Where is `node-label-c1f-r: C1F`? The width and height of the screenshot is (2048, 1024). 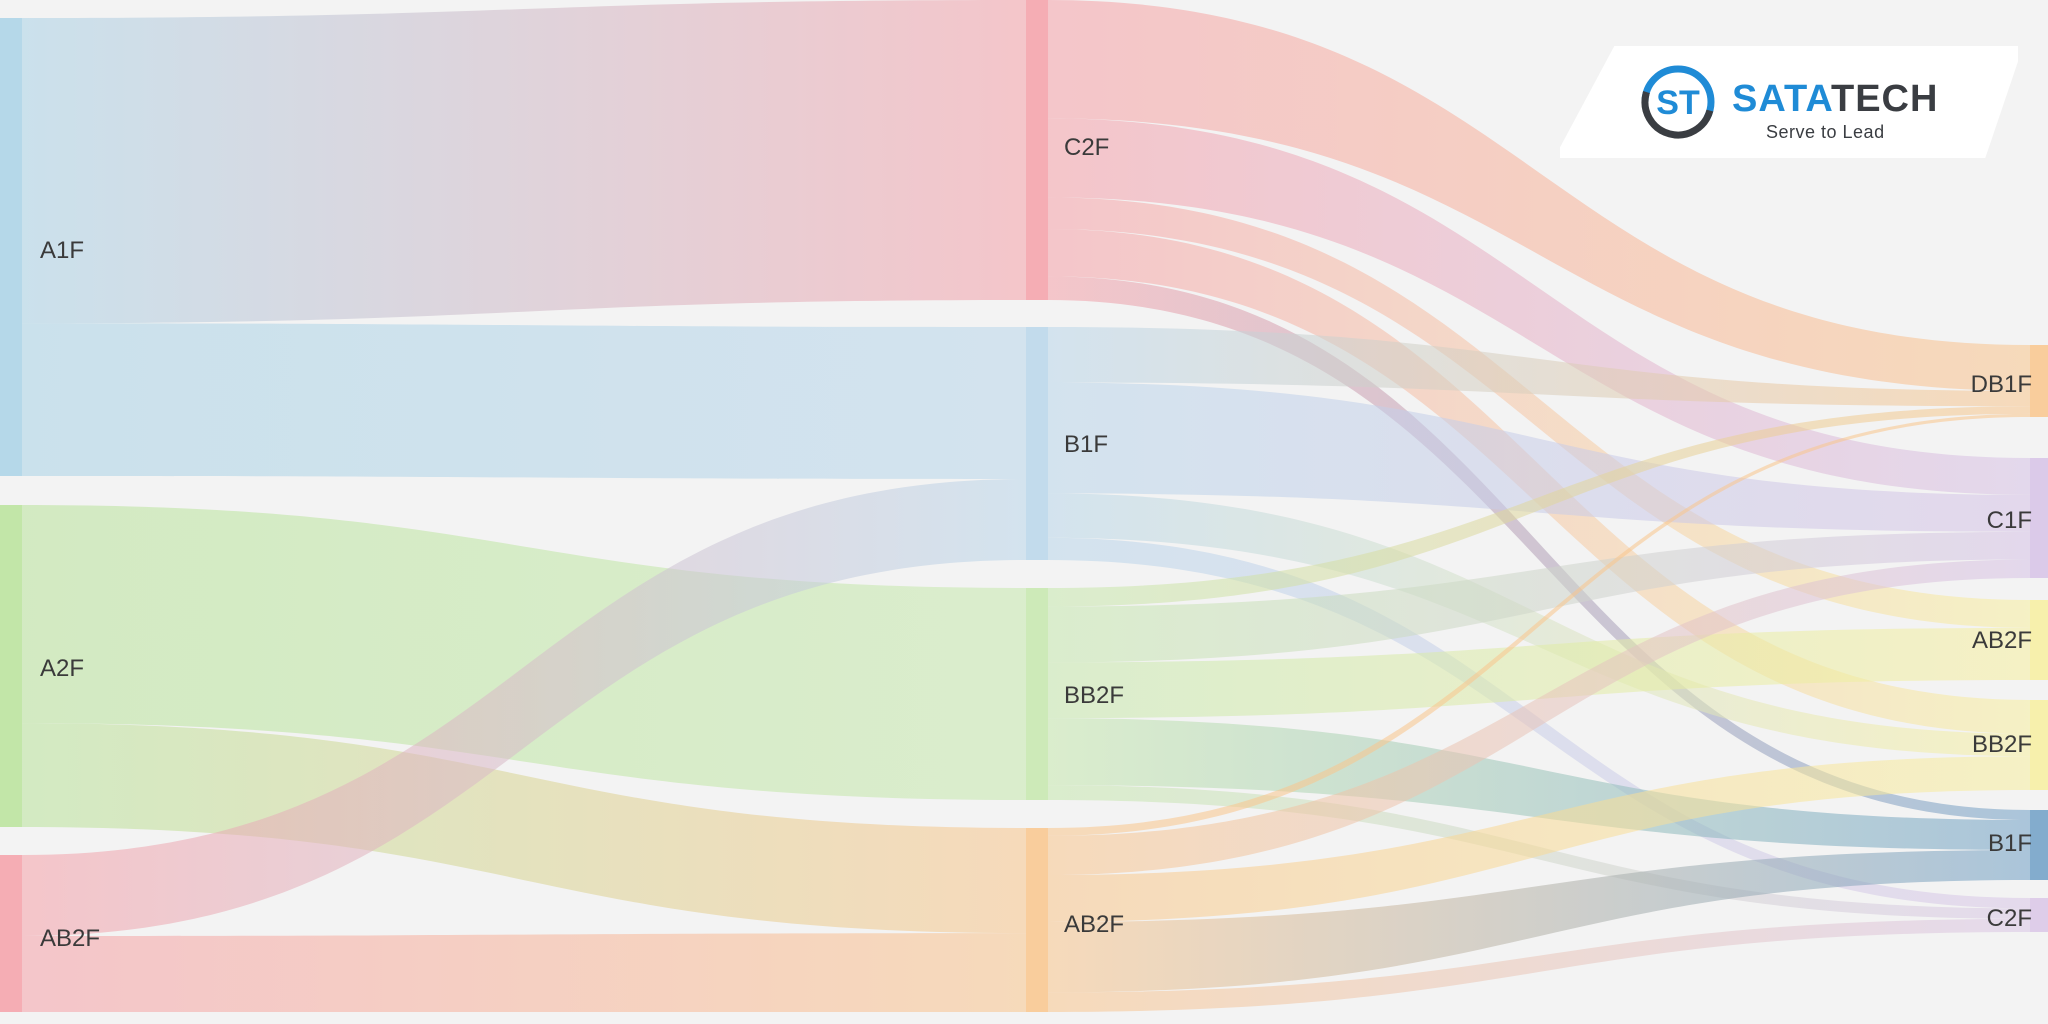 node-label-c1f-r: C1F is located at coordinates (2009, 520).